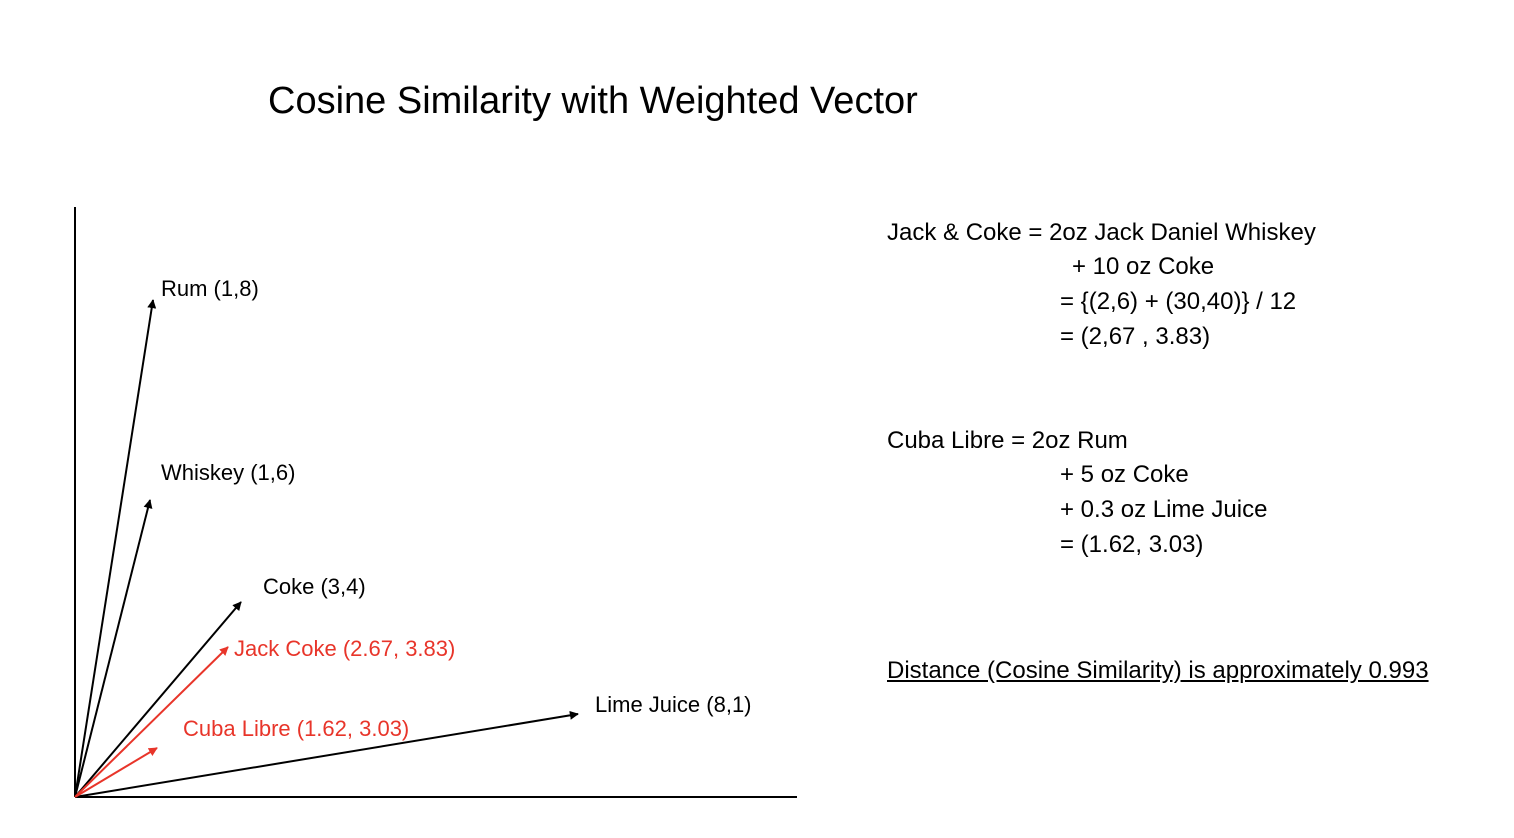  I want to click on vector-coke, so click(158, 699).